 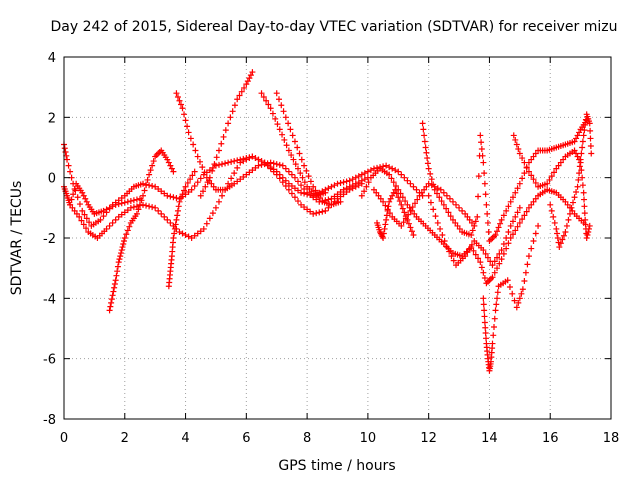 What do you see at coordinates (428, 438) in the screenshot?
I see `x-tick-label: 12` at bounding box center [428, 438].